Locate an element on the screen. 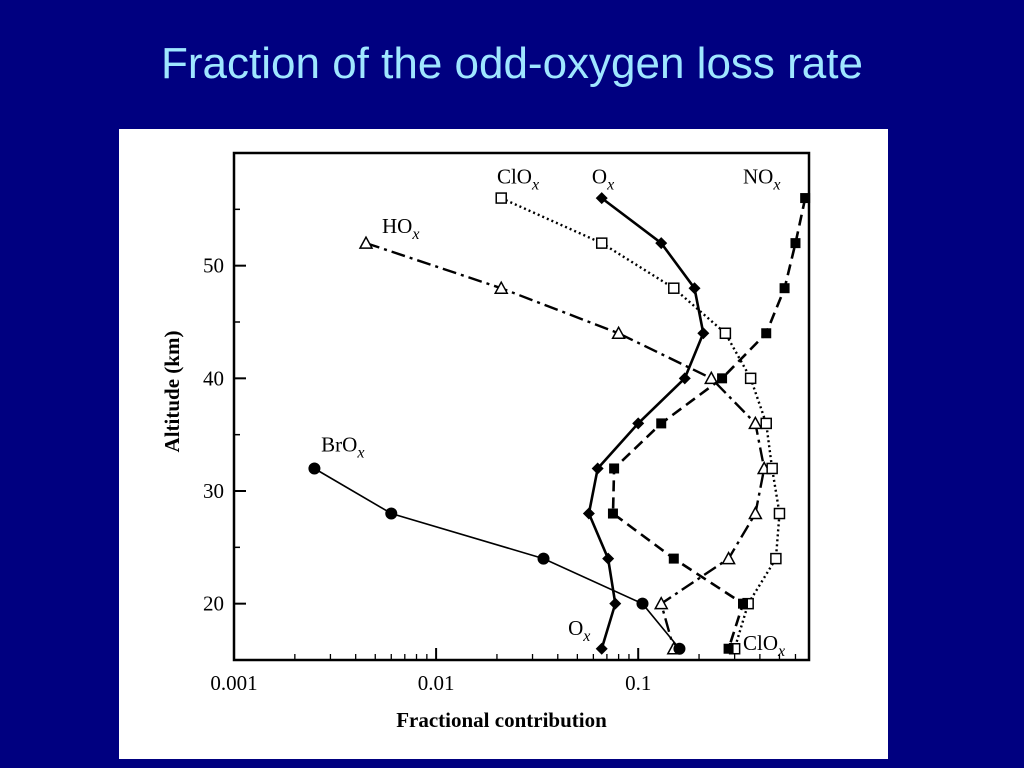 This screenshot has width=1024, height=768. annotation-base: HO is located at coordinates (397, 226).